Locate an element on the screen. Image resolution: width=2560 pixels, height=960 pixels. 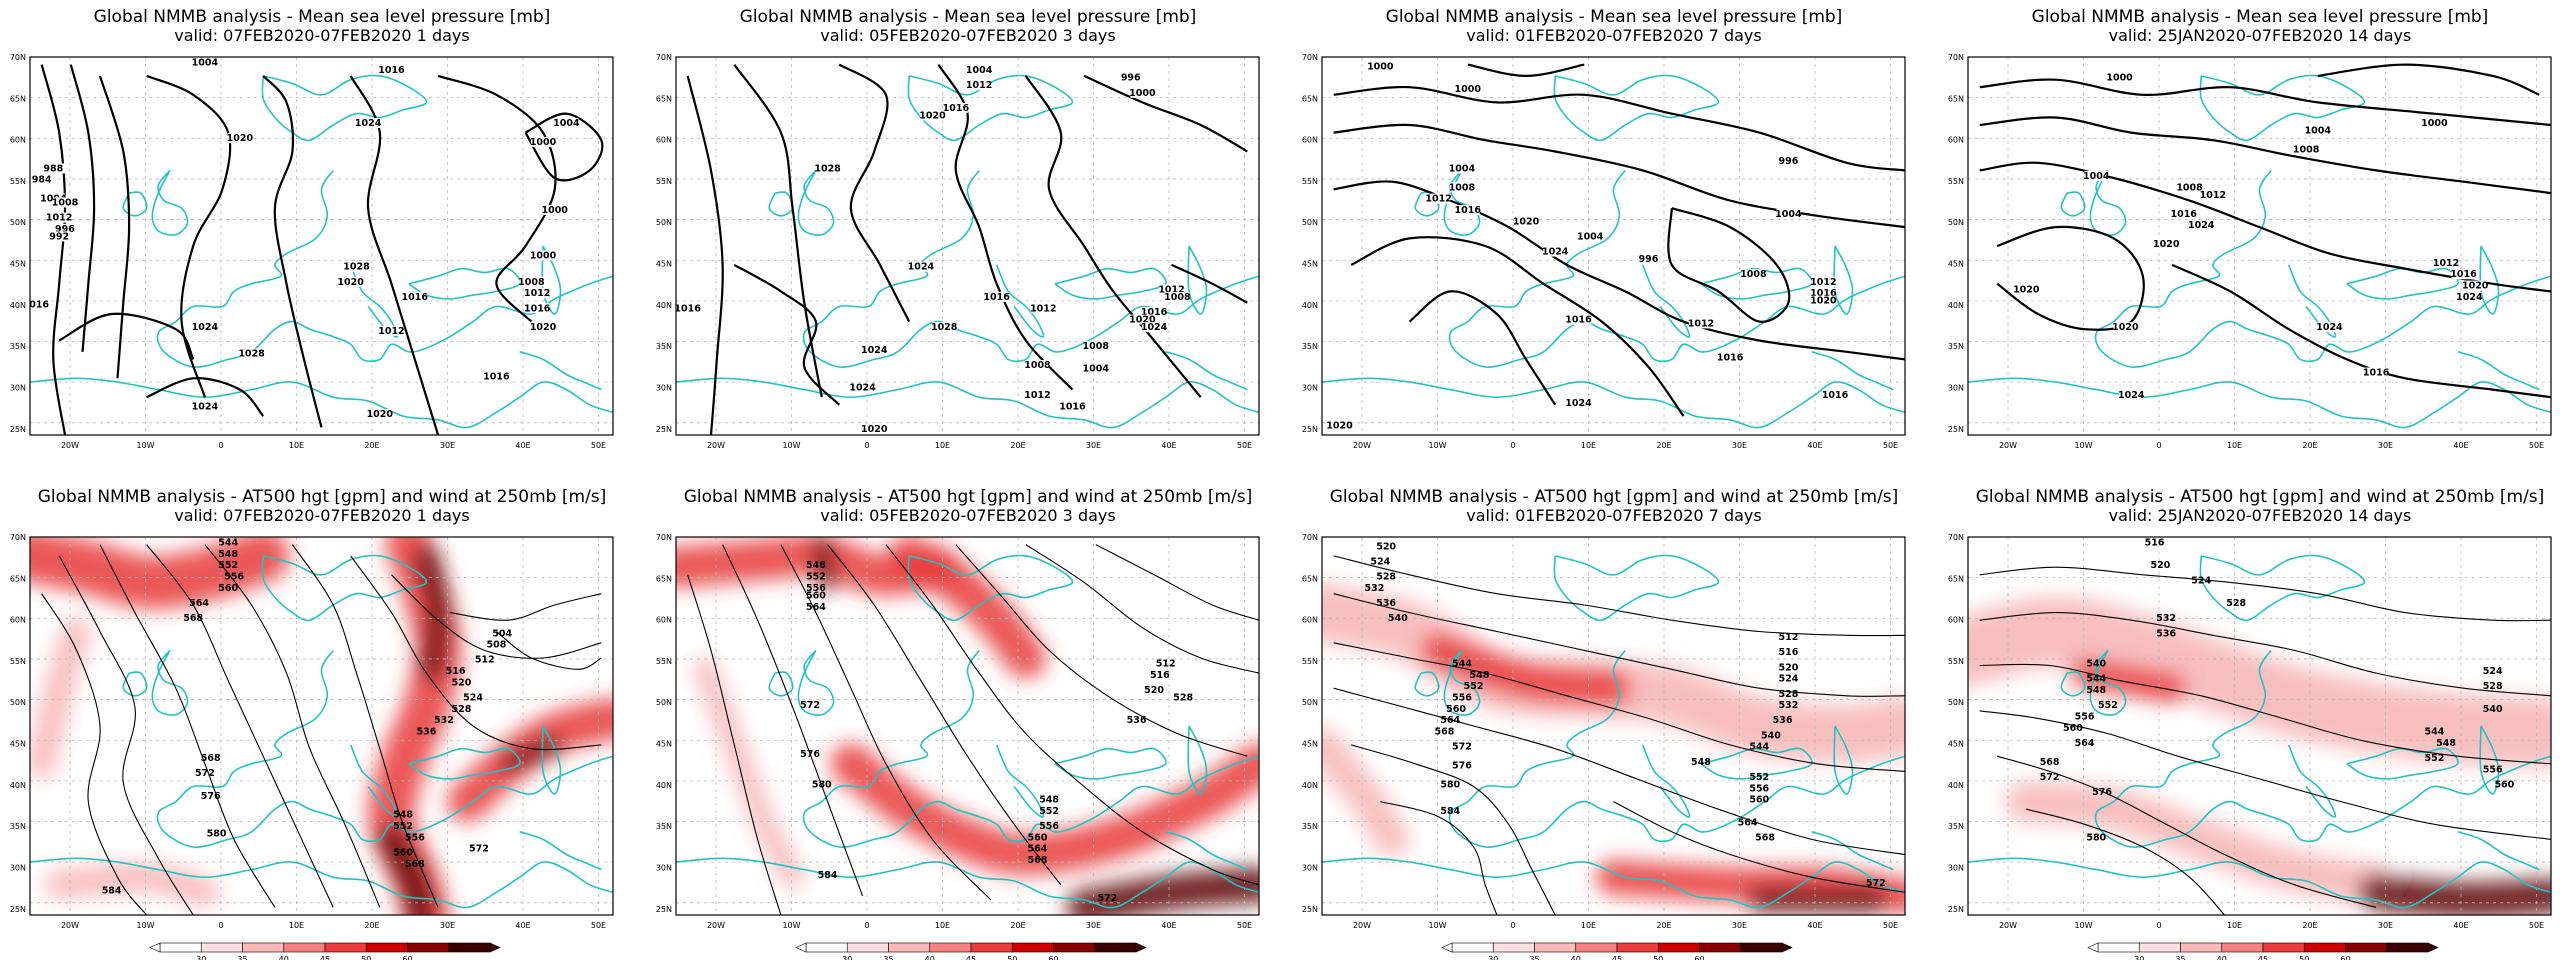
contour-label: 568 is located at coordinates (211, 758).